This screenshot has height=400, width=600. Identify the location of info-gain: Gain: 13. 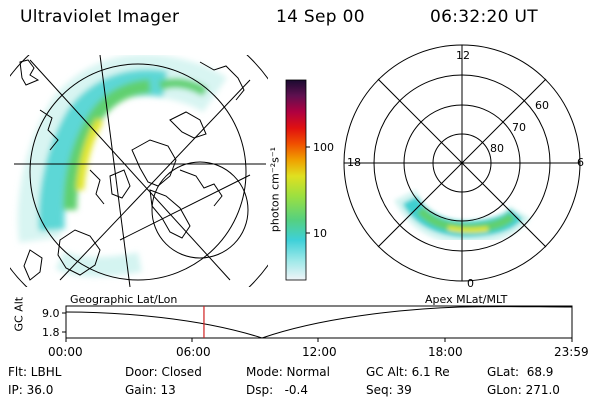
(150, 390).